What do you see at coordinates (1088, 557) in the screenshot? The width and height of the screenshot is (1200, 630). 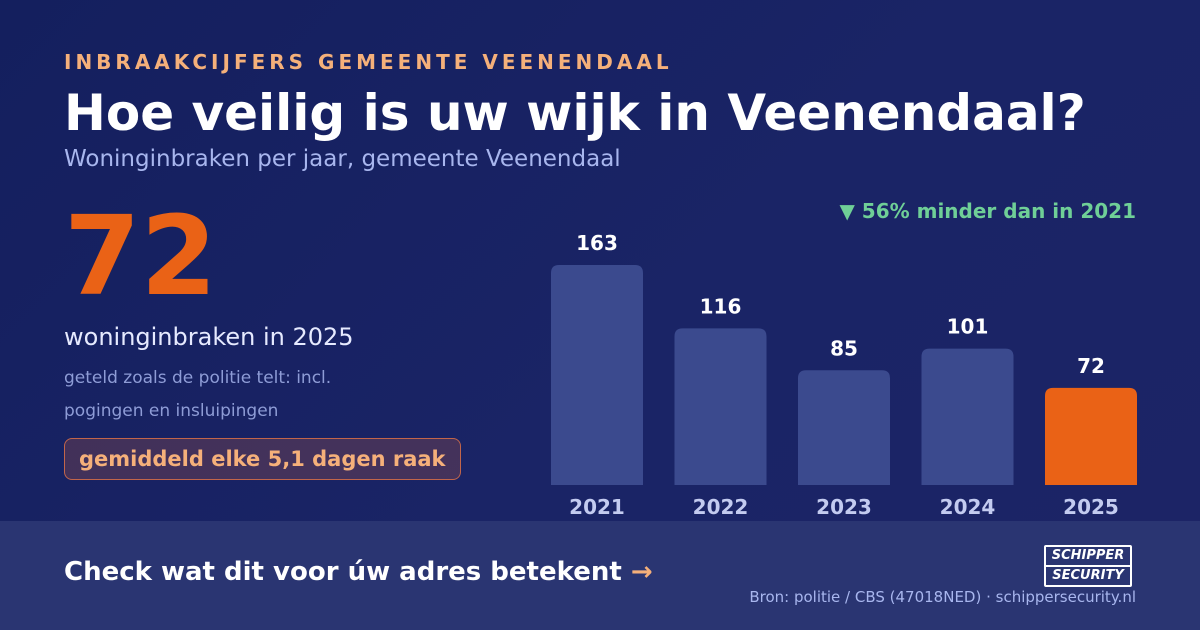 I see `brand-logo-line1: SCHIPPER` at bounding box center [1088, 557].